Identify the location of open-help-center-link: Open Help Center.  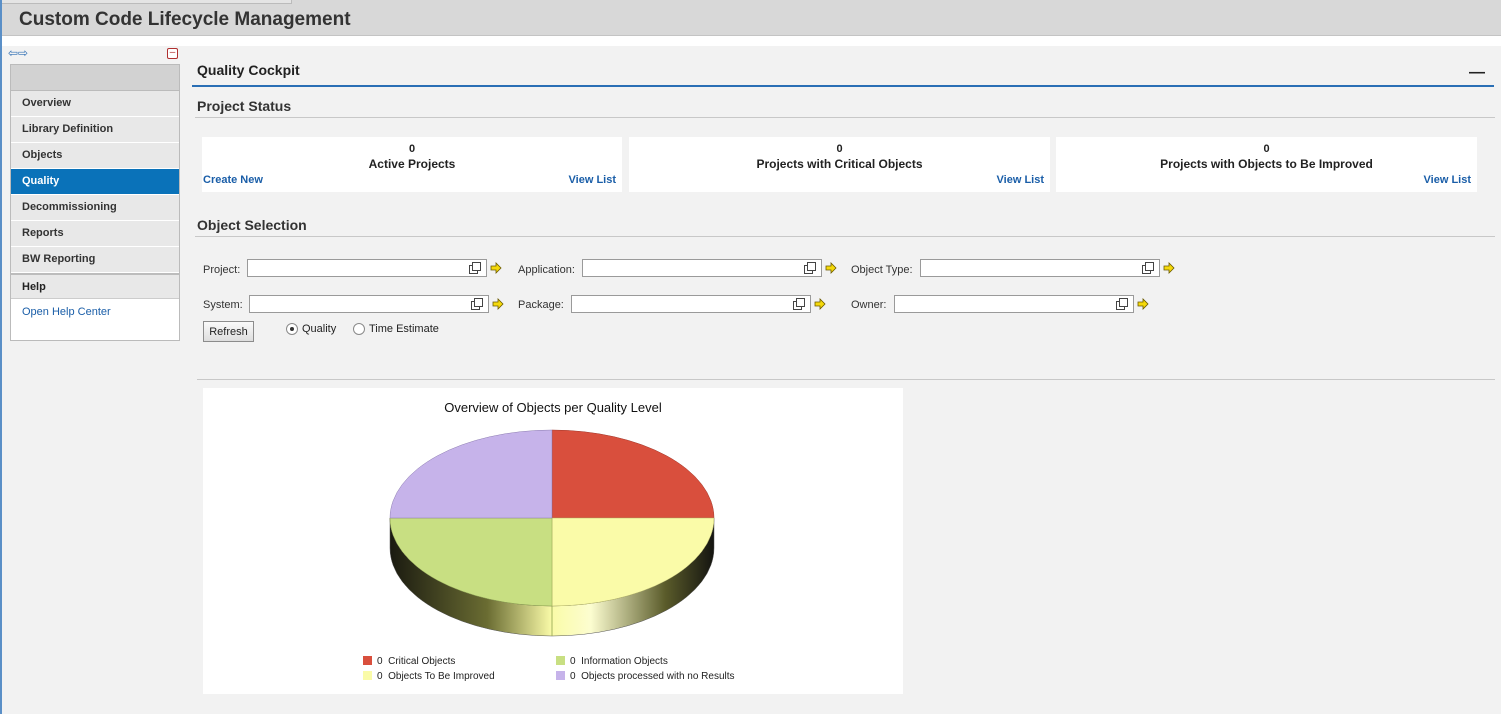
(95, 312).